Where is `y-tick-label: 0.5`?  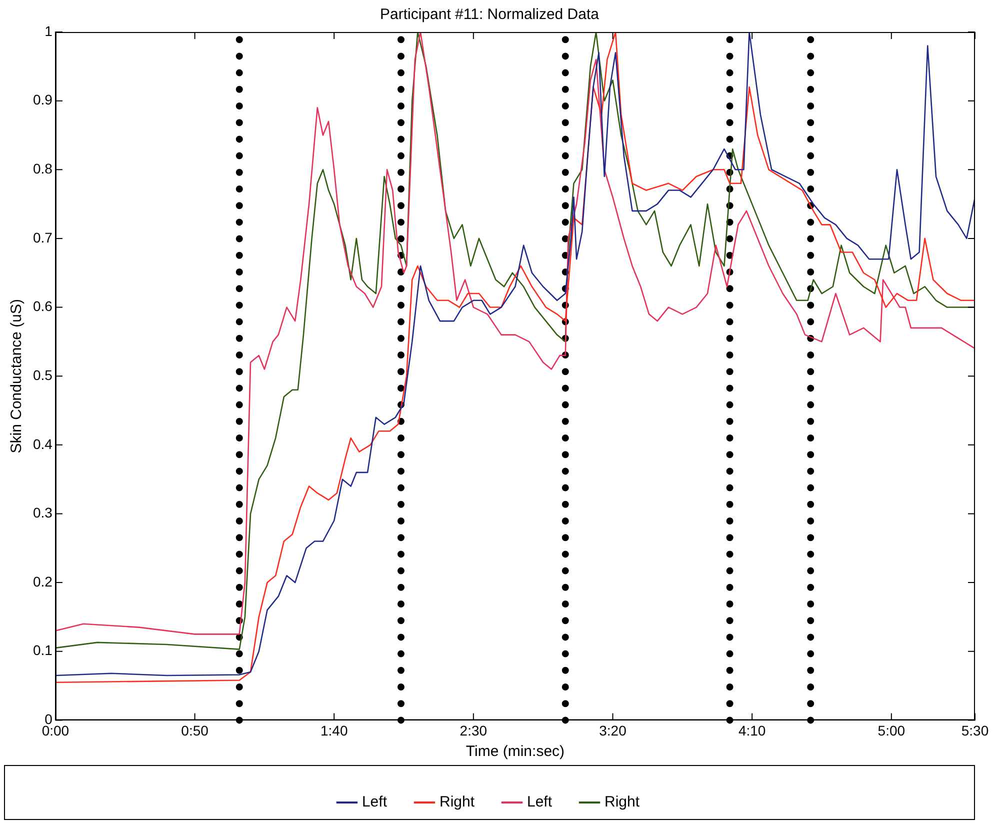 y-tick-label: 0.5 is located at coordinates (42, 374).